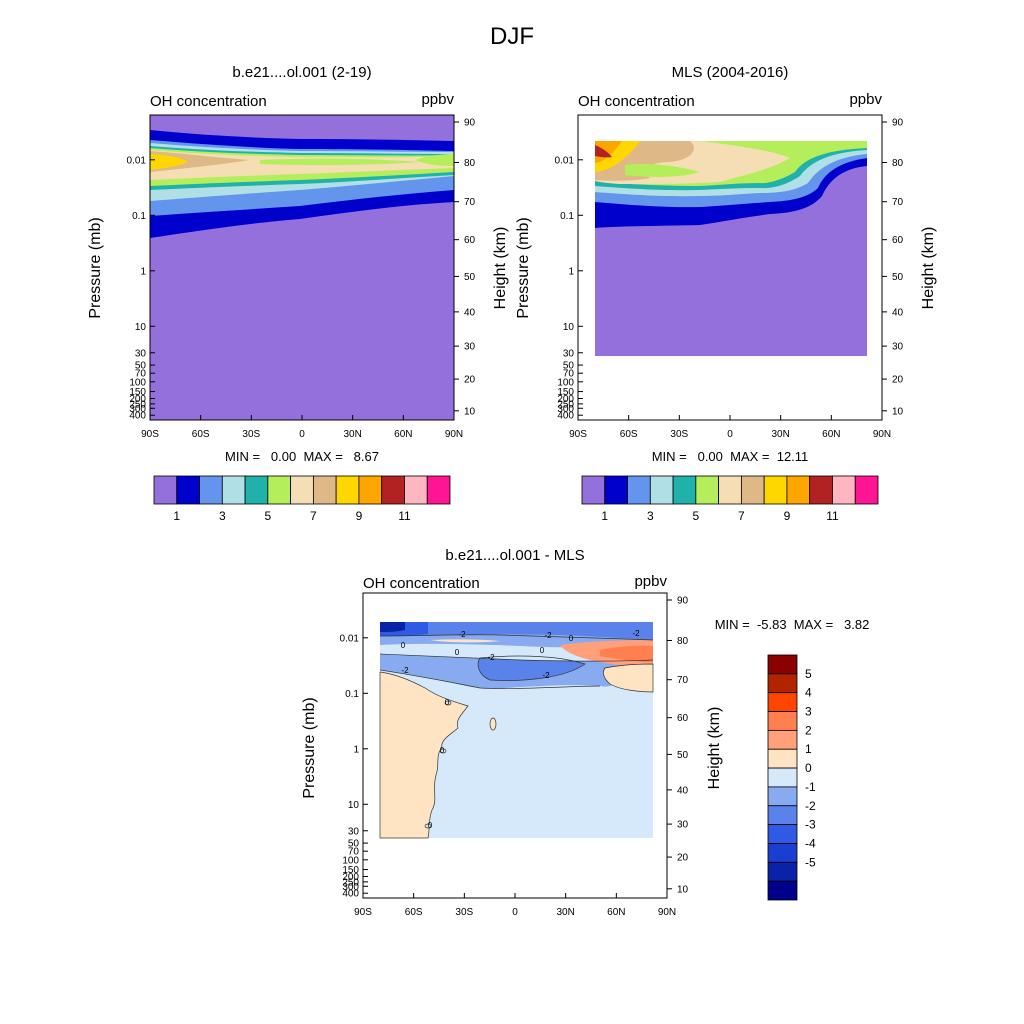 The height and width of the screenshot is (1024, 1024). What do you see at coordinates (810, 825) in the screenshot?
I see `colorbar-label: -3` at bounding box center [810, 825].